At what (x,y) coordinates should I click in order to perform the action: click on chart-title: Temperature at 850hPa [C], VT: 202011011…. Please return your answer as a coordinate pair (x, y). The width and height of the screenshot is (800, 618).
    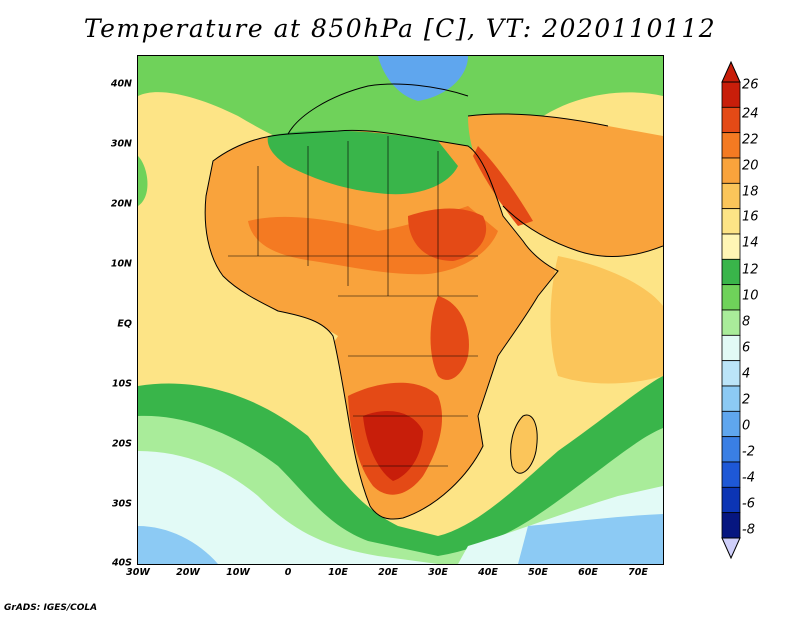
    Looking at the image, I should click on (400, 28).